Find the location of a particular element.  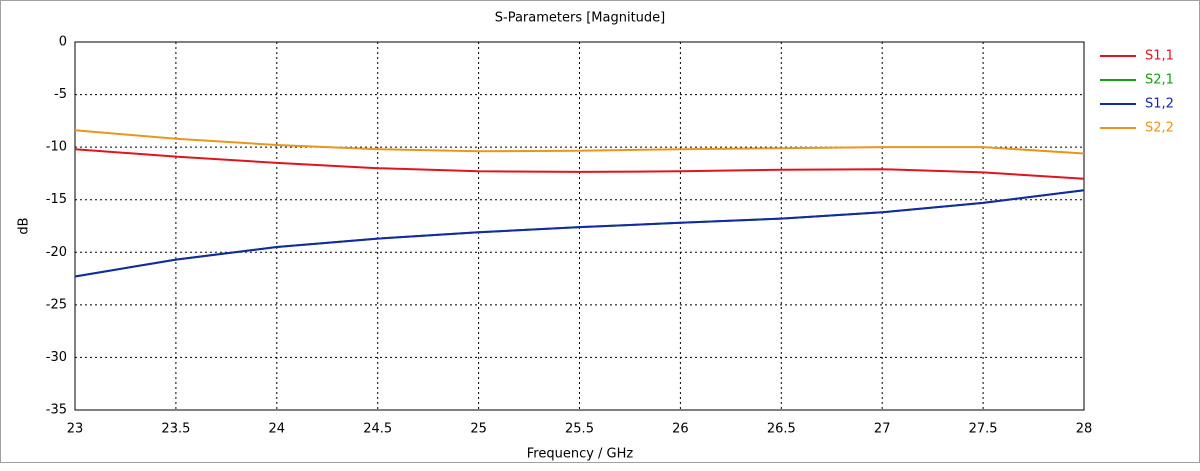

y-tick-label: -25 is located at coordinates (56, 304).